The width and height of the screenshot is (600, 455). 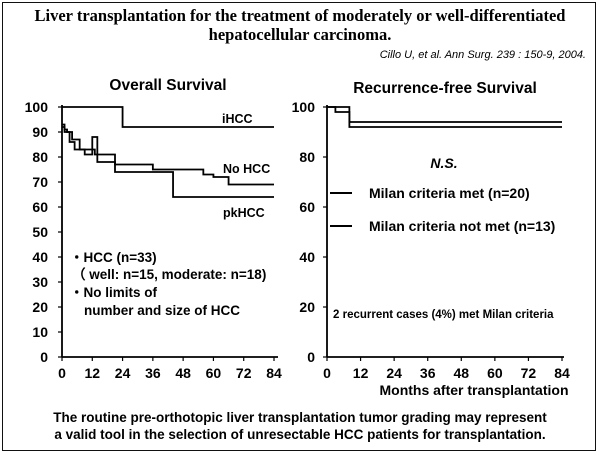 I want to click on left-x-tick-label: 72, so click(x=244, y=373).